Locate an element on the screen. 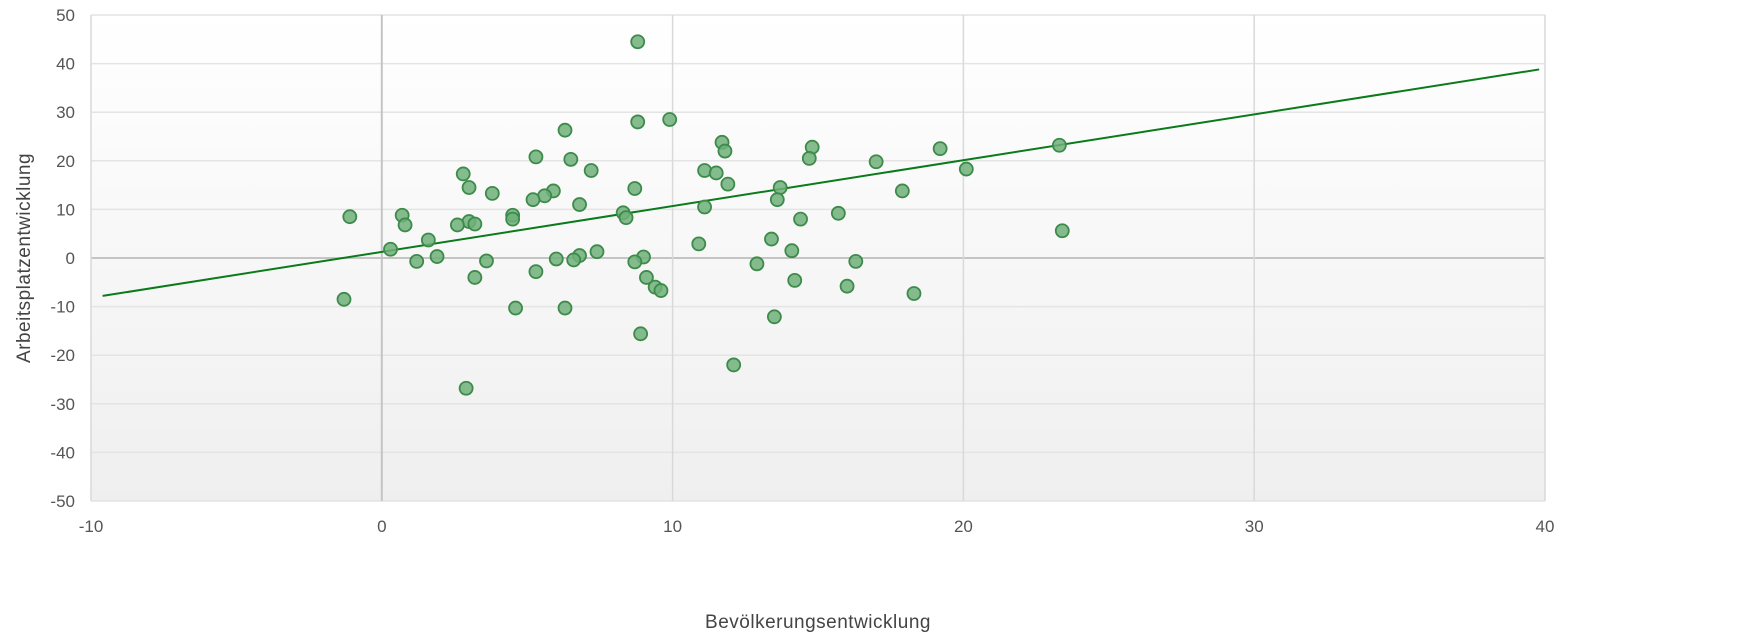 Image resolution: width=1741 pixels, height=638 pixels. x-tick-label: 10 is located at coordinates (672, 526).